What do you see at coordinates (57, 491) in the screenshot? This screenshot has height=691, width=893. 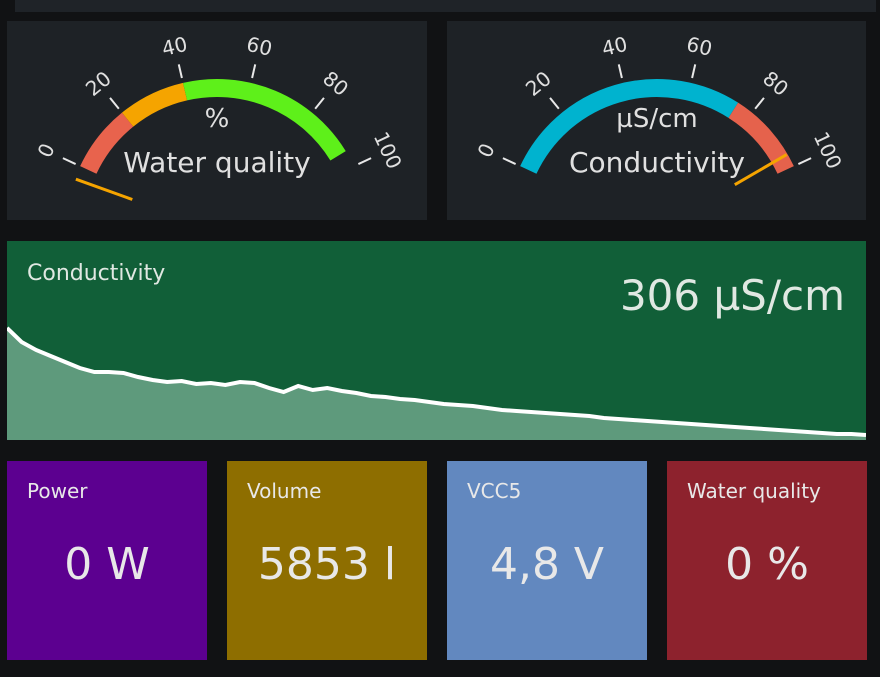 I see `tile-title: Power` at bounding box center [57, 491].